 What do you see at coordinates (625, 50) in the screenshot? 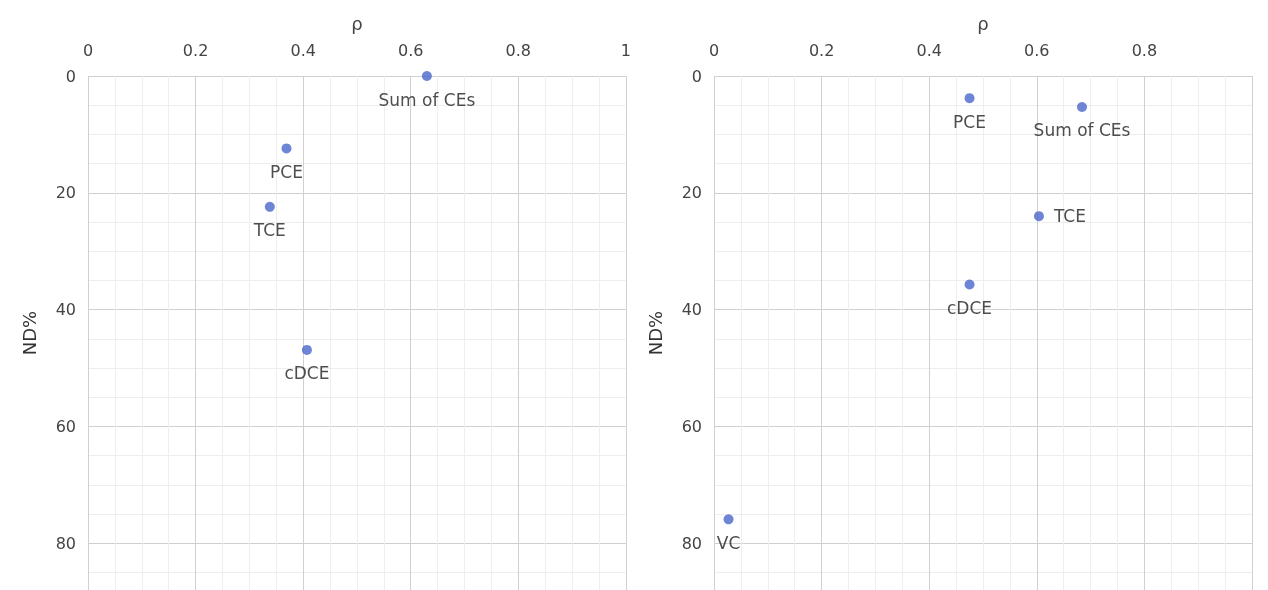
I see `x-tick-label: 1` at bounding box center [625, 50].